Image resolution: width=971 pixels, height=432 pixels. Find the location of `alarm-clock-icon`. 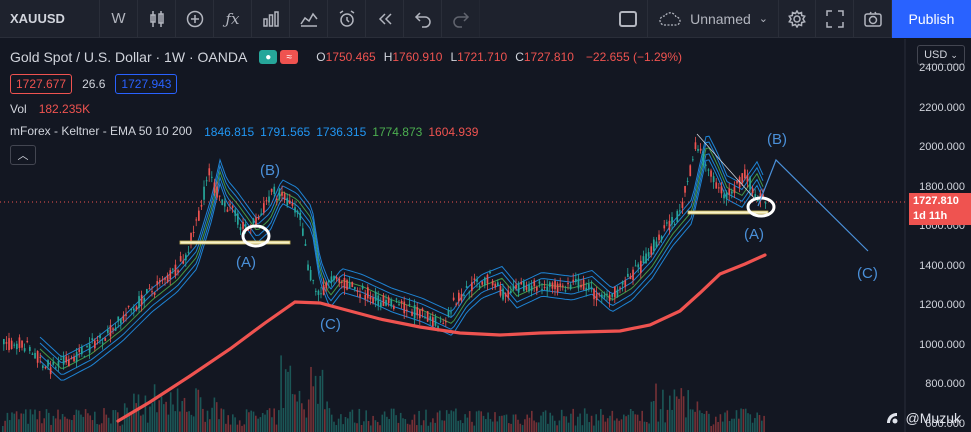

alarm-clock-icon is located at coordinates (347, 19).